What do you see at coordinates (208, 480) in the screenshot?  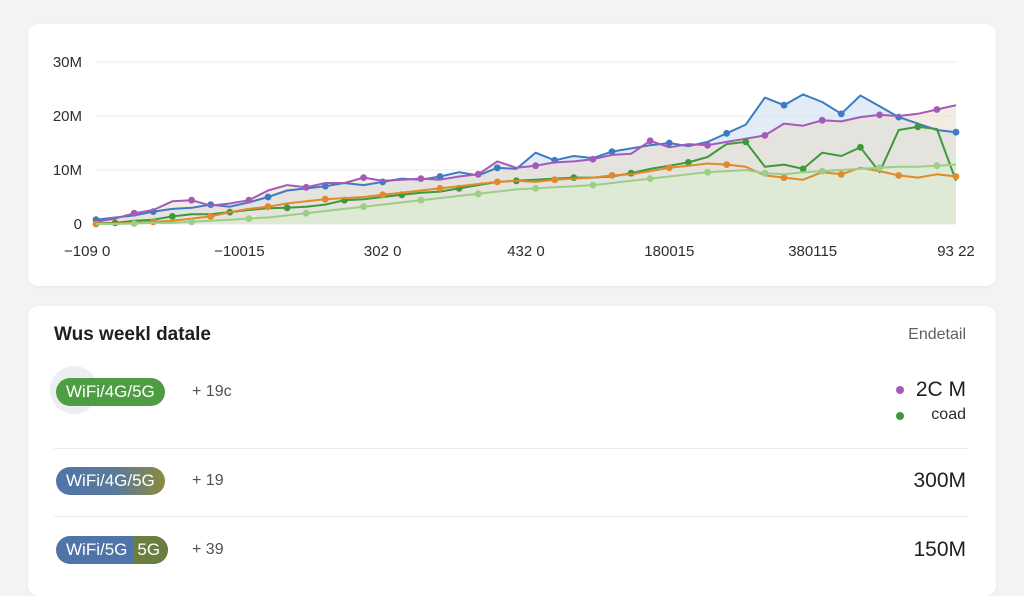 I see `row-delta: + 19` at bounding box center [208, 480].